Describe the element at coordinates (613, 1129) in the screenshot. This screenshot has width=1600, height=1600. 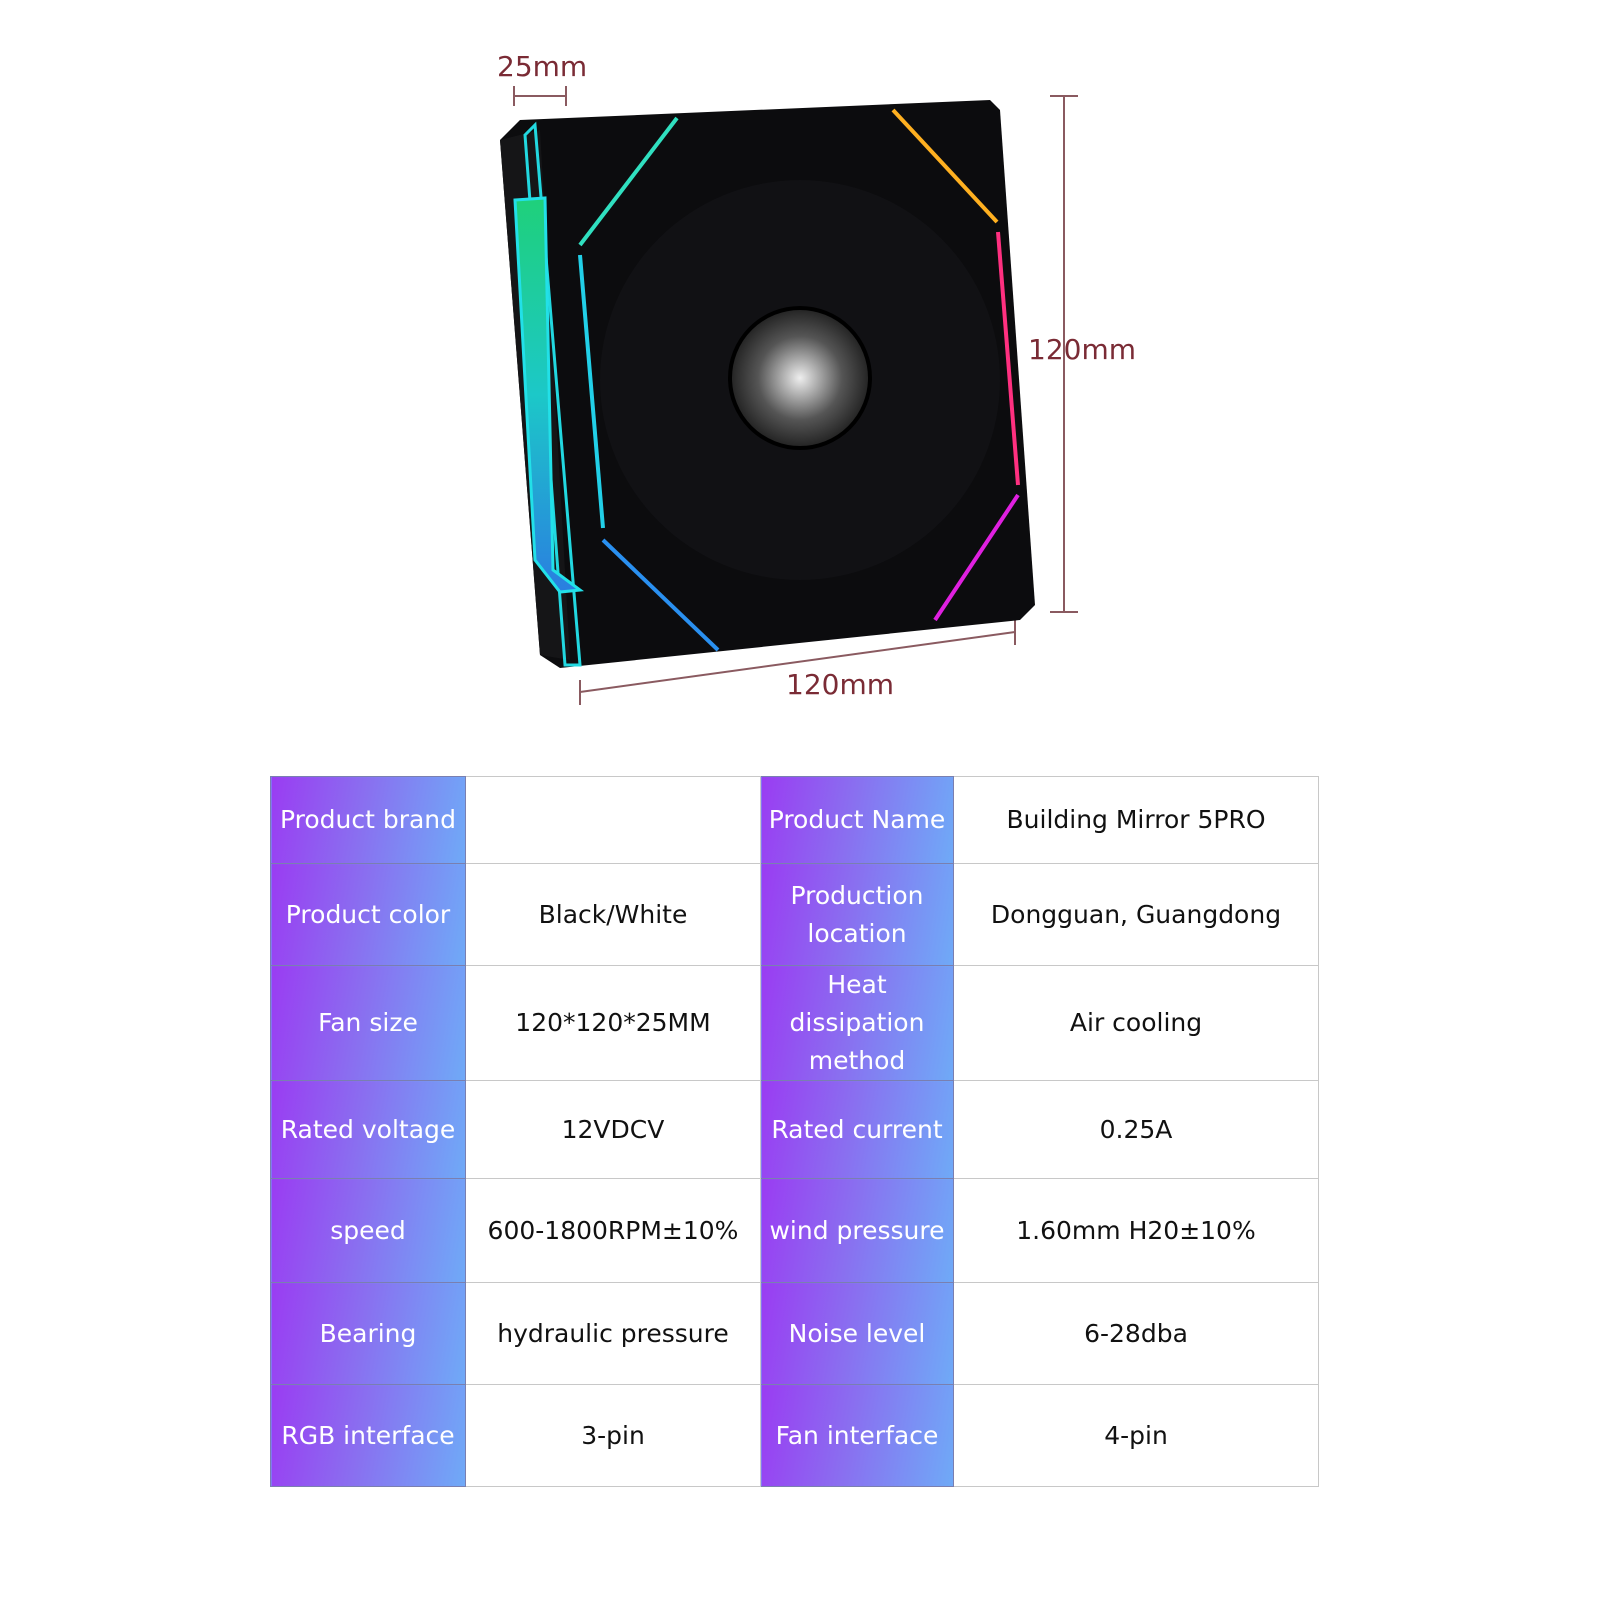
I see `spec-value: 12VDCV` at that location.